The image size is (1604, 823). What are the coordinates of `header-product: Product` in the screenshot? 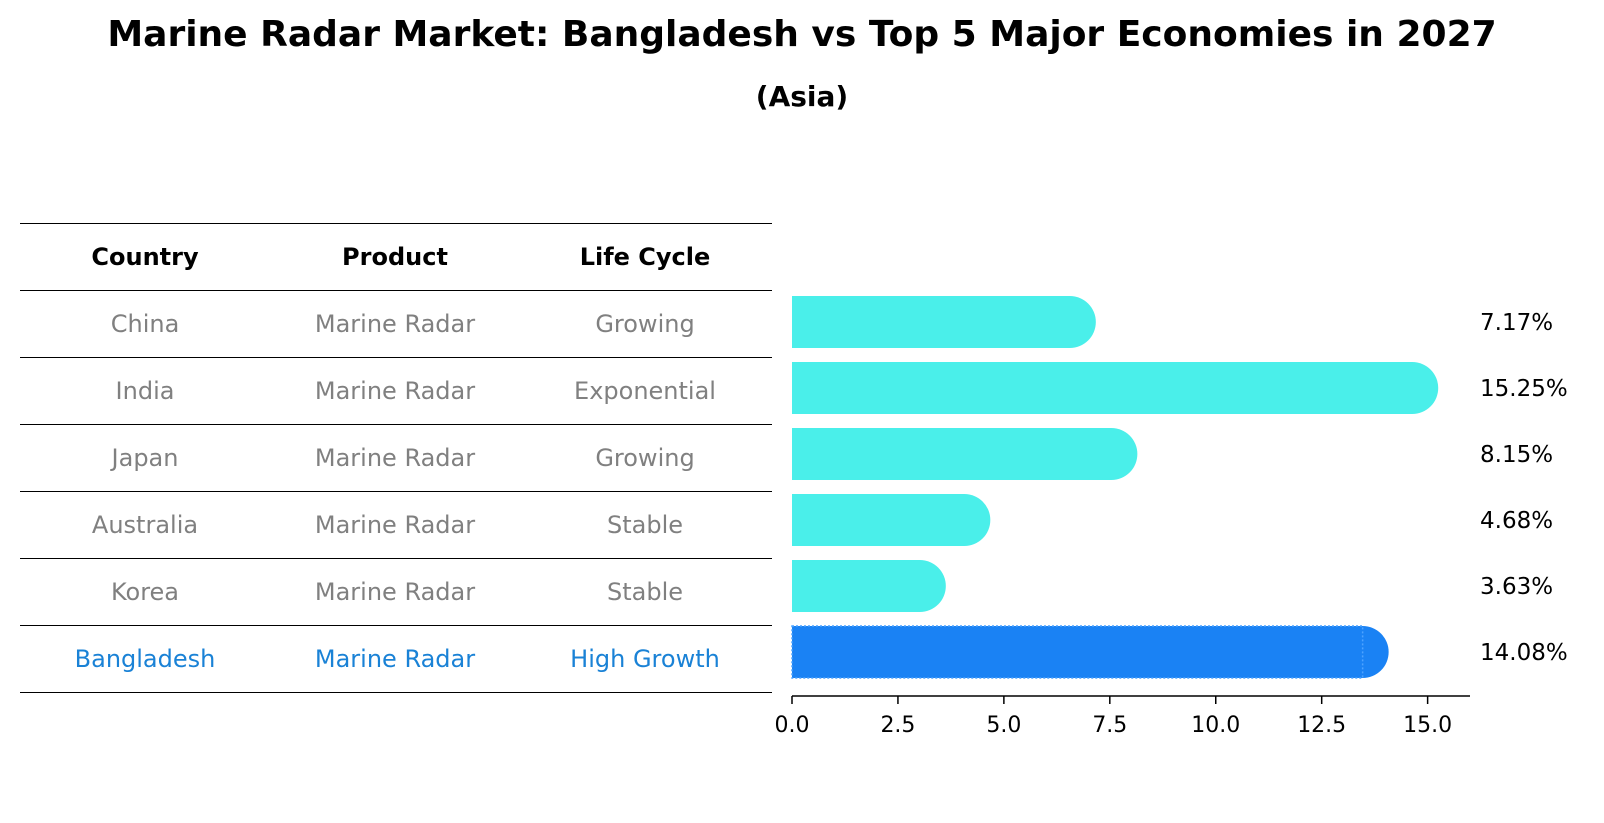 It's located at (395, 257).